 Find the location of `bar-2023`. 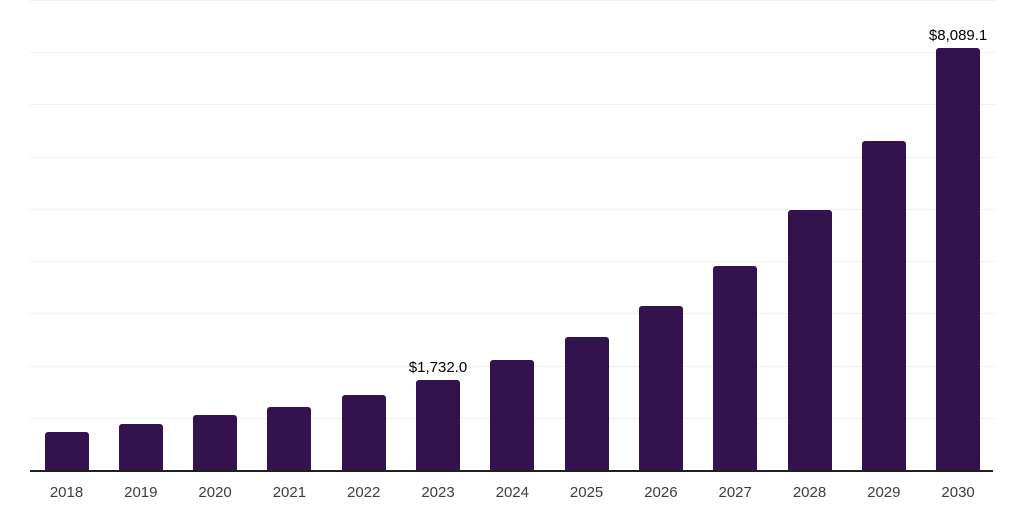

bar-2023 is located at coordinates (438, 424).